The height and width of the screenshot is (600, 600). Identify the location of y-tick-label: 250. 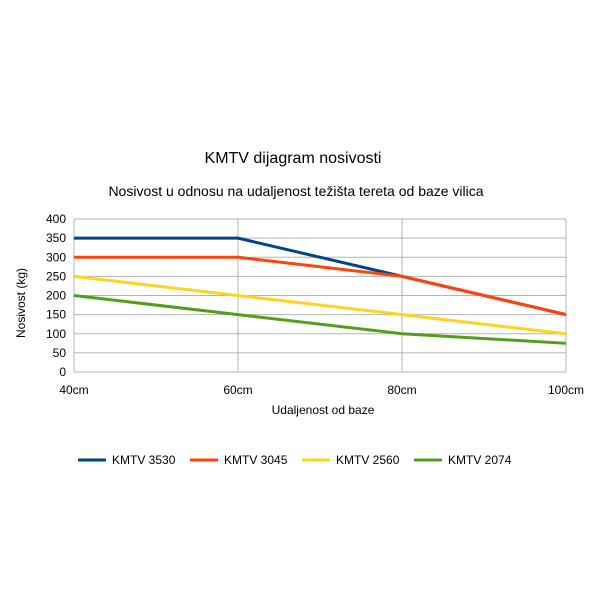
(56, 276).